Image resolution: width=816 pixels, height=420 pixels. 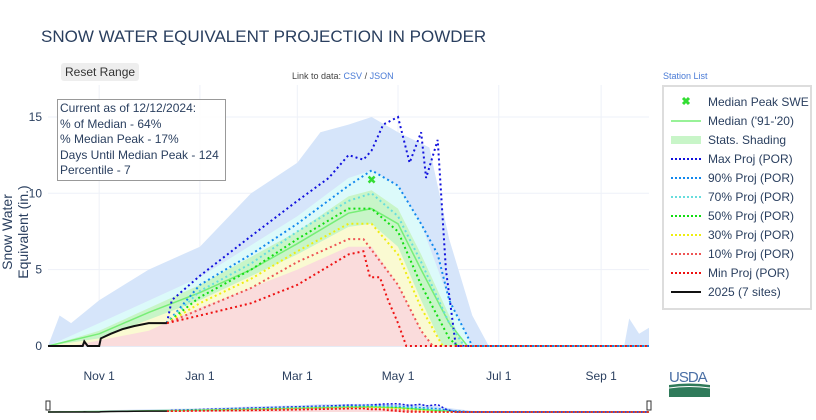 What do you see at coordinates (200, 376) in the screenshot?
I see `x-tick-label: Jan 1` at bounding box center [200, 376].